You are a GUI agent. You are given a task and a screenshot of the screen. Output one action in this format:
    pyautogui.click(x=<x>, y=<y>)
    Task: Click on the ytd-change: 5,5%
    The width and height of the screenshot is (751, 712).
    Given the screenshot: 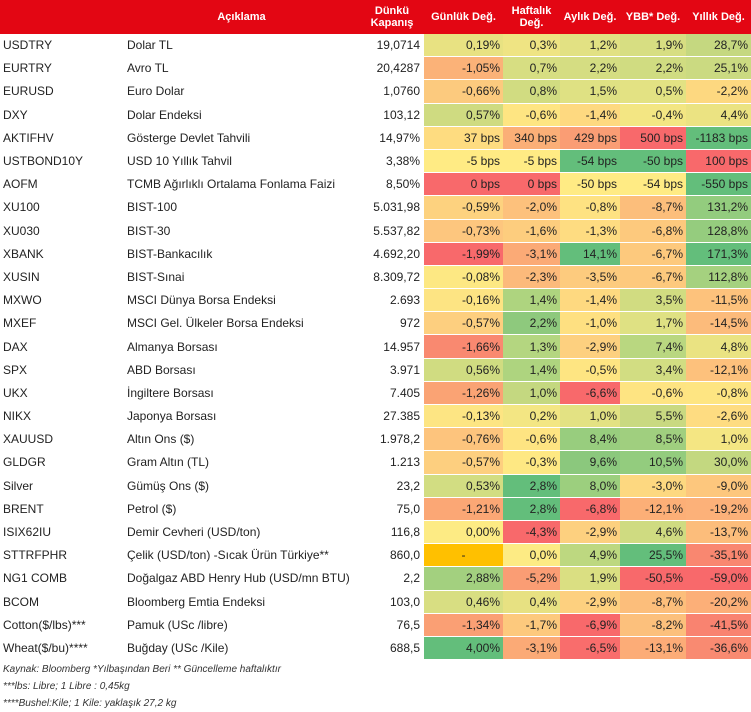 What is the action you would take?
    pyautogui.click(x=653, y=416)
    